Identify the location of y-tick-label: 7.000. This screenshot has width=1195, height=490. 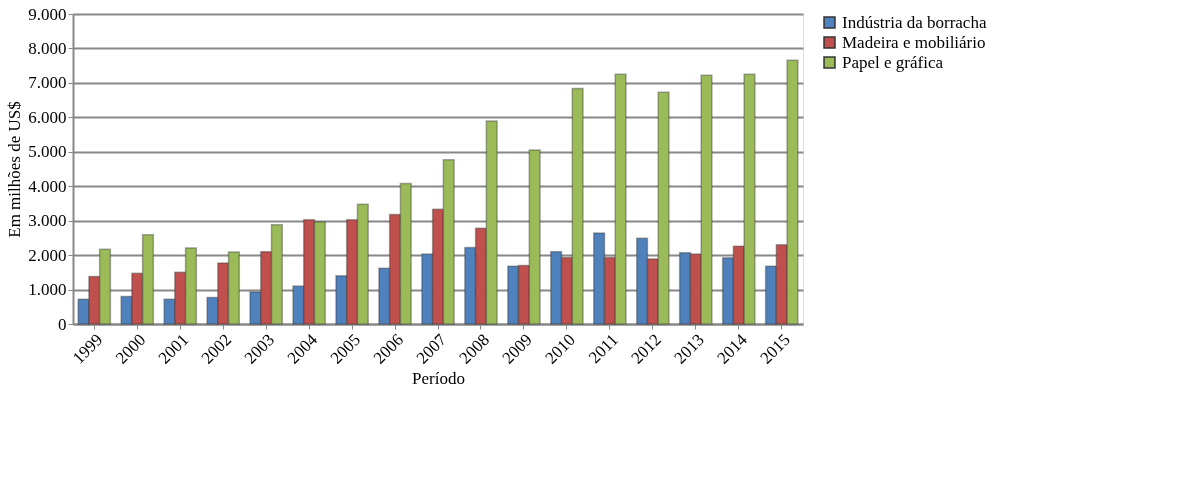
(47, 83).